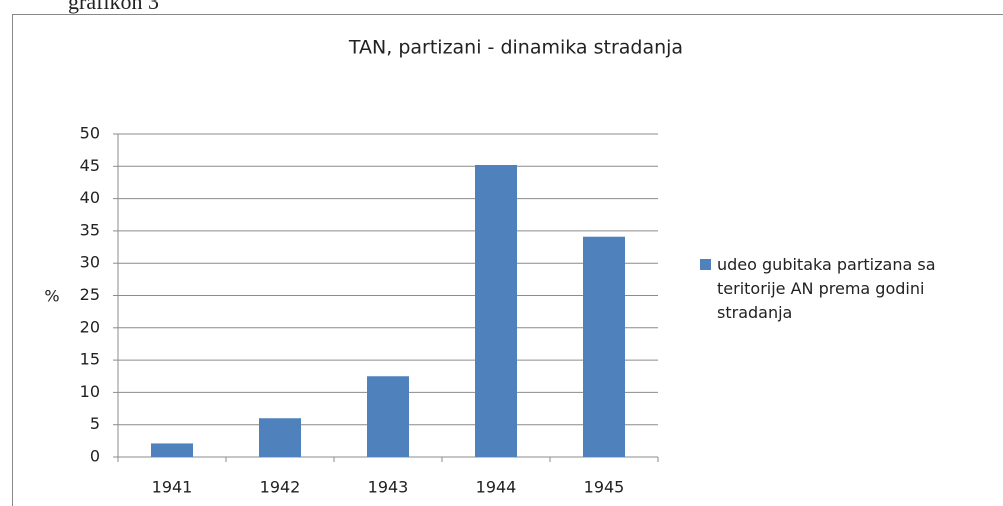 Image resolution: width=1003 pixels, height=506 pixels. Describe the element at coordinates (95, 456) in the screenshot. I see `y-tick-label: 0` at that location.